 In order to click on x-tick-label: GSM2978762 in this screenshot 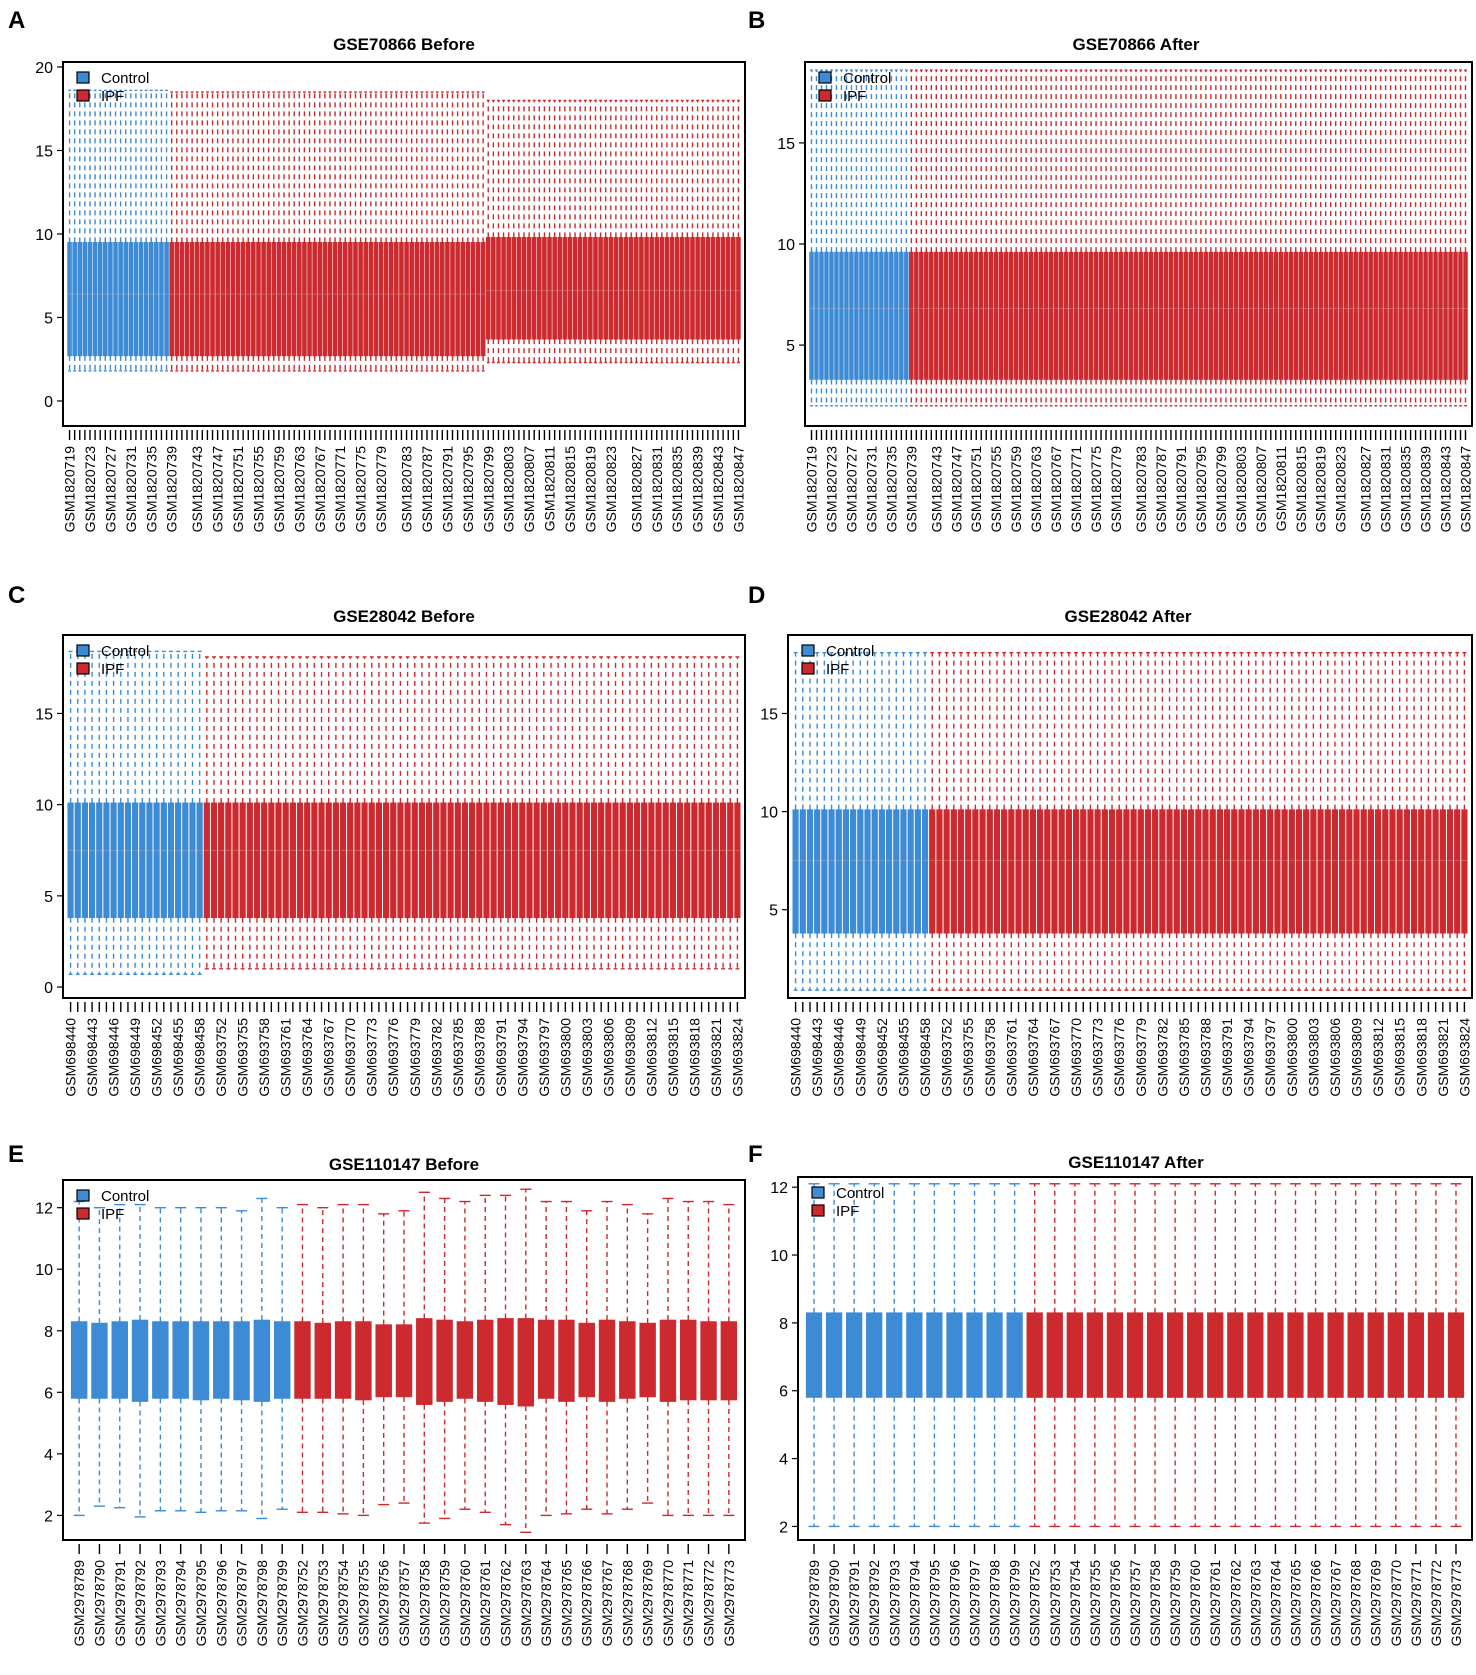, I will do `click(1235, 1603)`.